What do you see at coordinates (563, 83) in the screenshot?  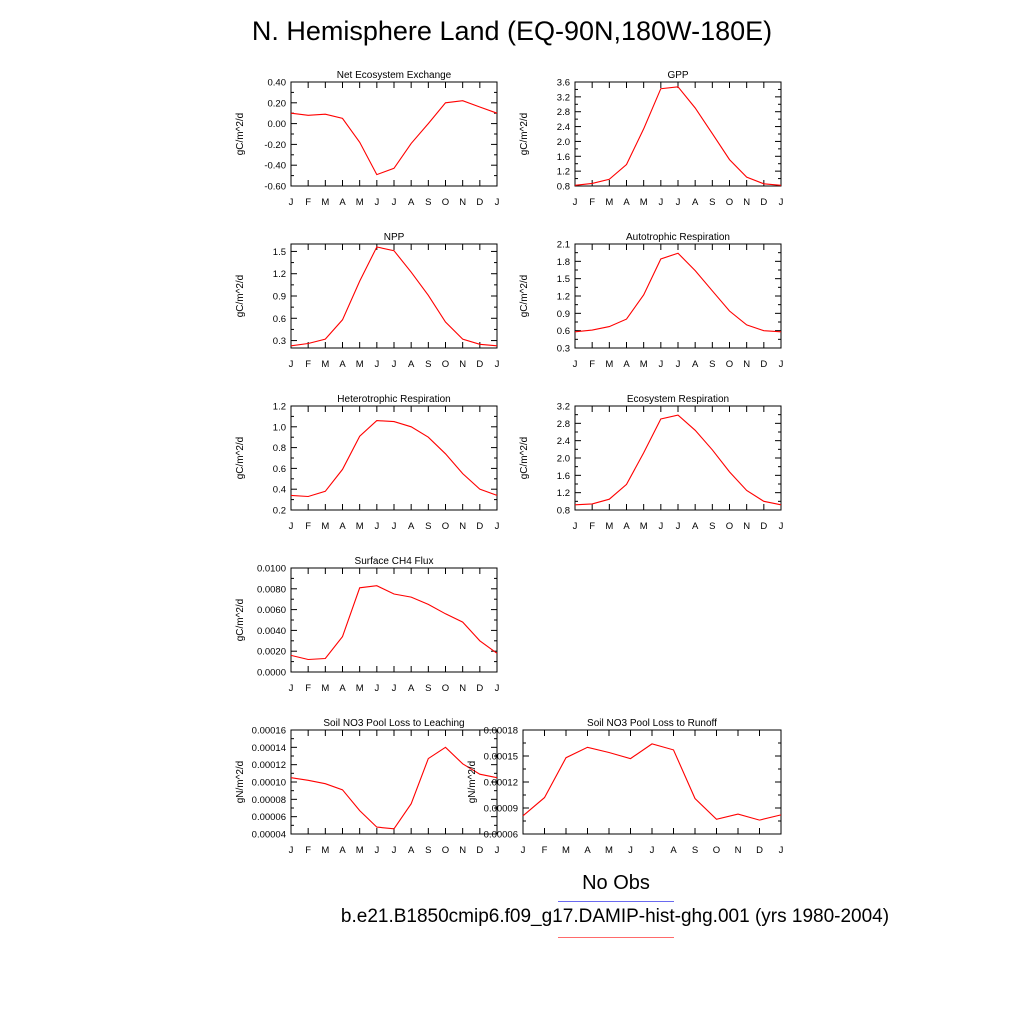 I see `y-tick-label: 3.6` at bounding box center [563, 83].